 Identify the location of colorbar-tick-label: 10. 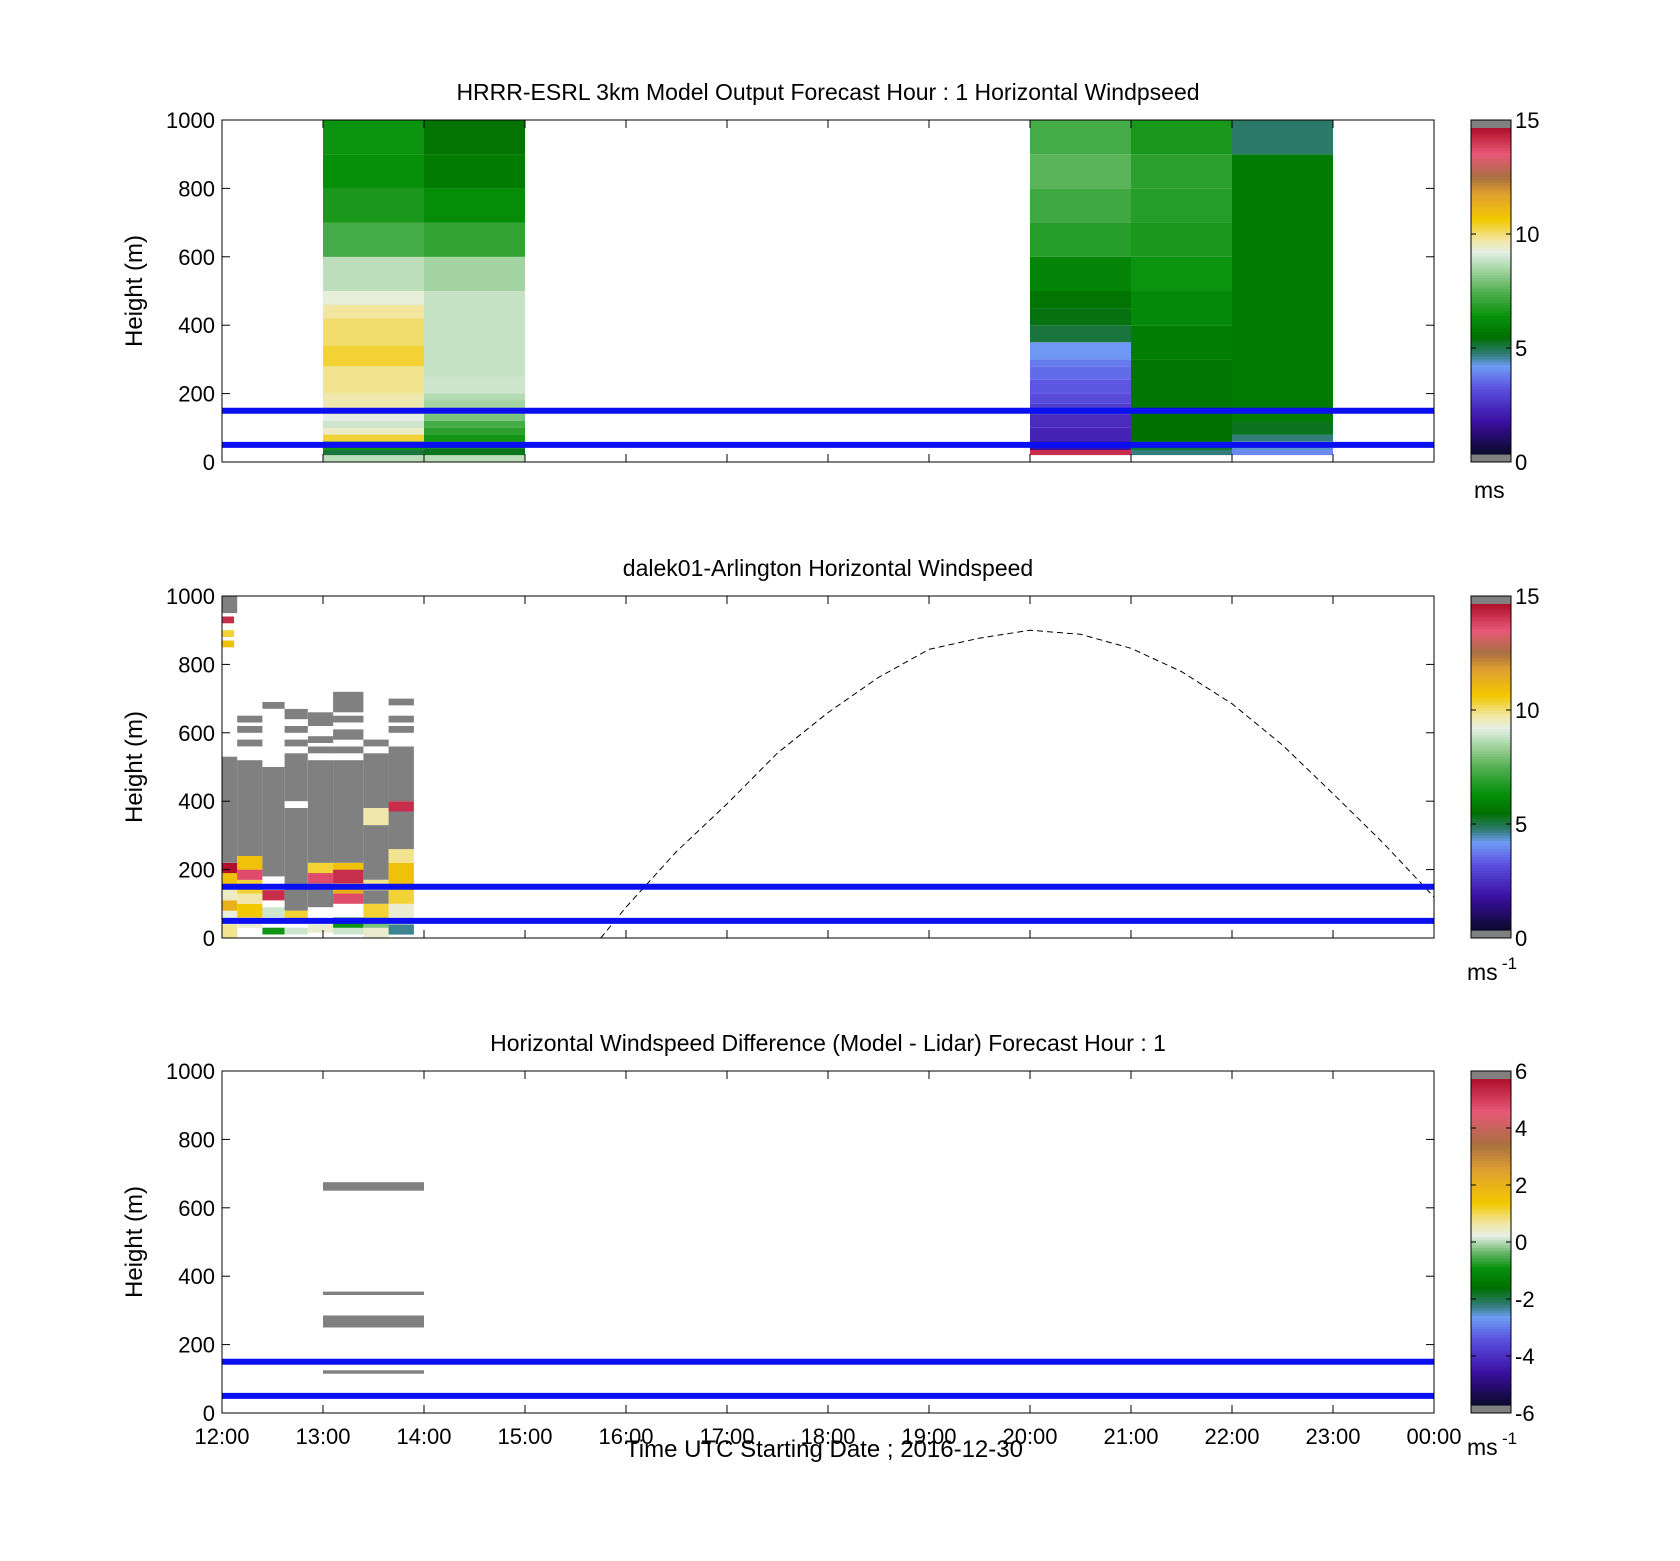
(1527, 234).